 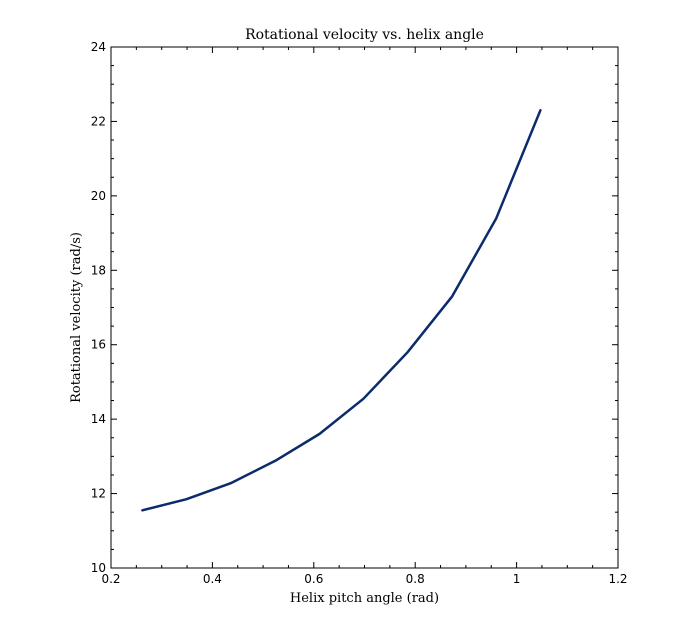 What do you see at coordinates (98, 270) in the screenshot?
I see `y-tick-label: 18` at bounding box center [98, 270].